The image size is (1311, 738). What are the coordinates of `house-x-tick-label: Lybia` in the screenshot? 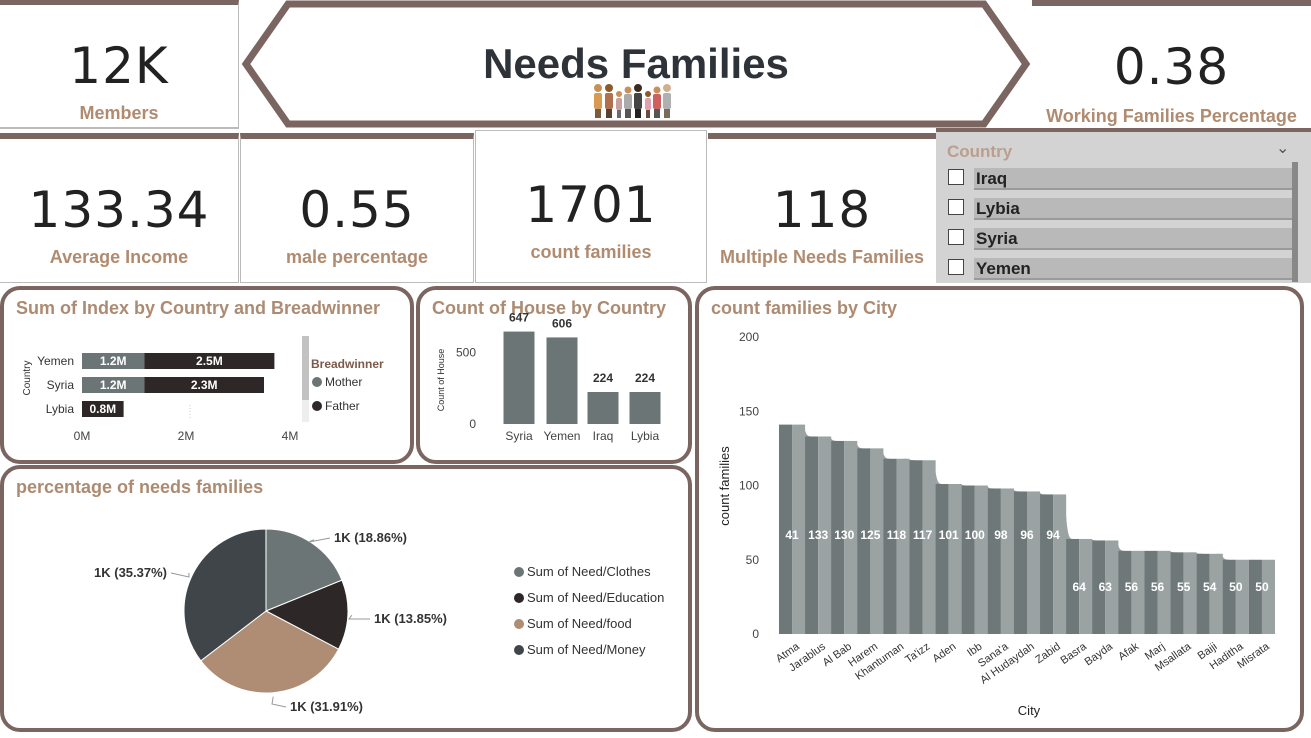 It's located at (645, 436).